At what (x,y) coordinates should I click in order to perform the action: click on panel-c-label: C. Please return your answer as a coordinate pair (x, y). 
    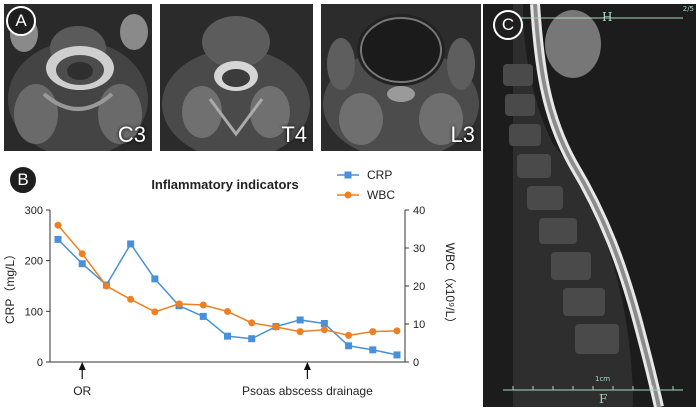
    Looking at the image, I should click on (508, 25).